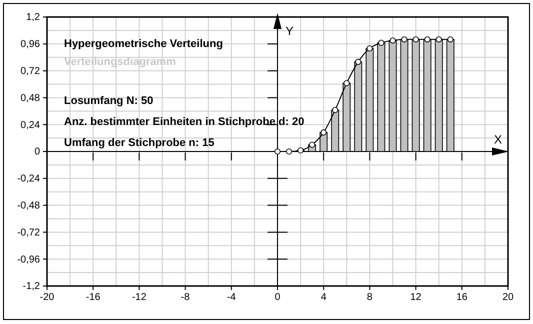  I want to click on y-tick-label: 0, so click(37, 152).